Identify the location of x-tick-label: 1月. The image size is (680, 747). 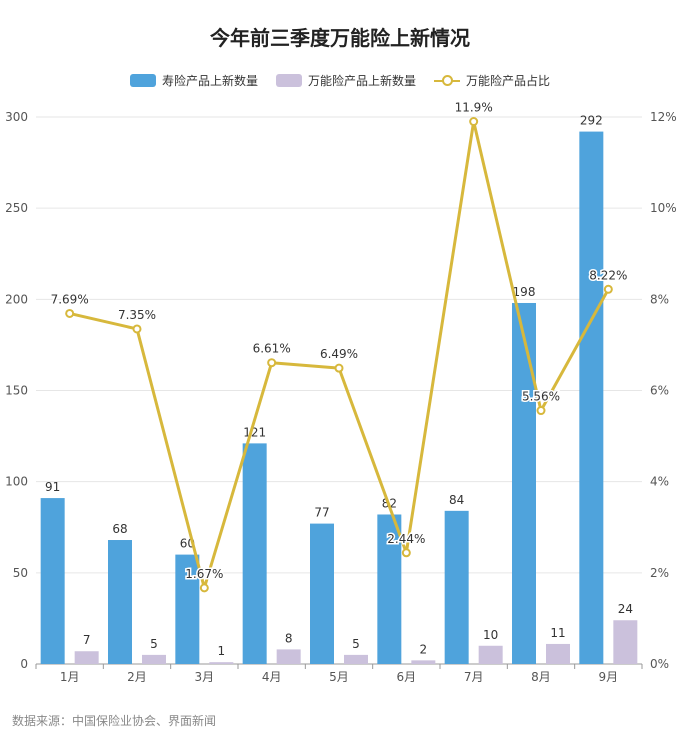
(70, 677).